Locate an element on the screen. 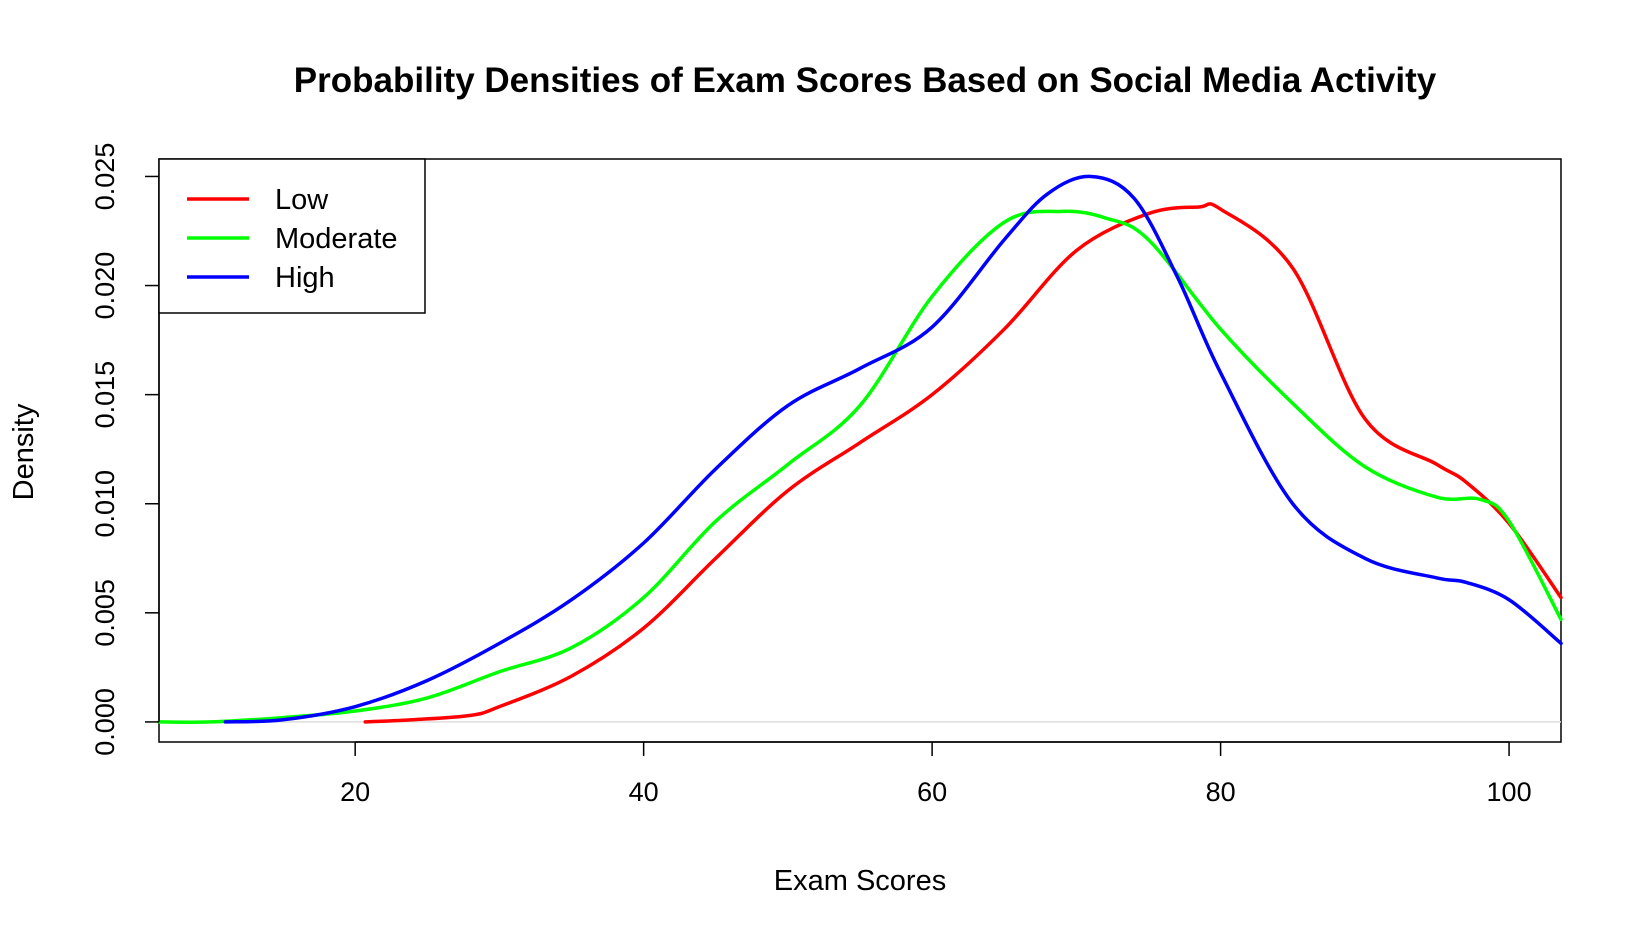  x-axis: 20 40 60 80 100 is located at coordinates (936, 774).